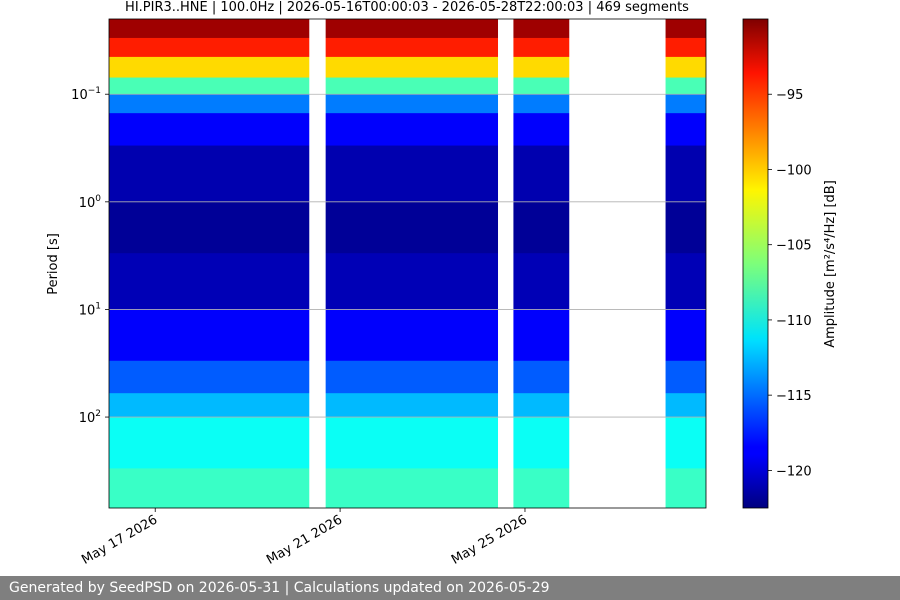 The width and height of the screenshot is (900, 600). What do you see at coordinates (794, 471) in the screenshot?
I see `colorbar-tick-label: −120` at bounding box center [794, 471].